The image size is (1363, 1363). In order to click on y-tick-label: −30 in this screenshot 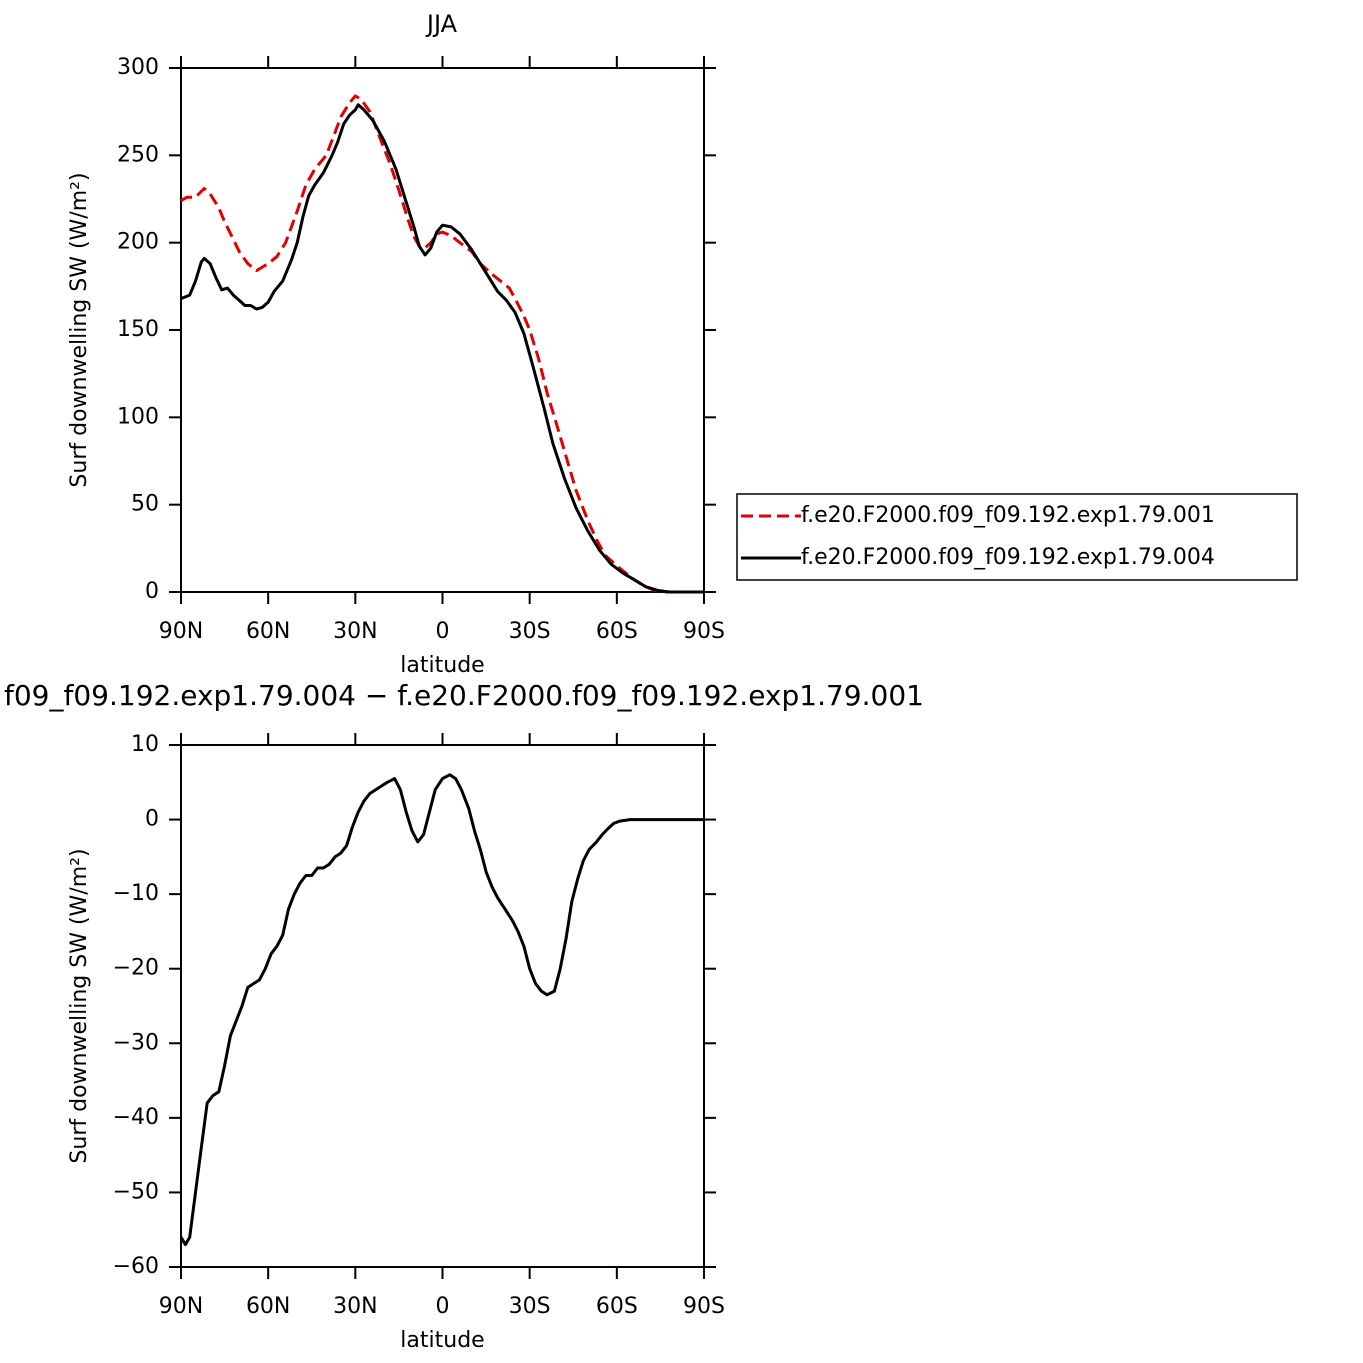, I will do `click(136, 1042)`.